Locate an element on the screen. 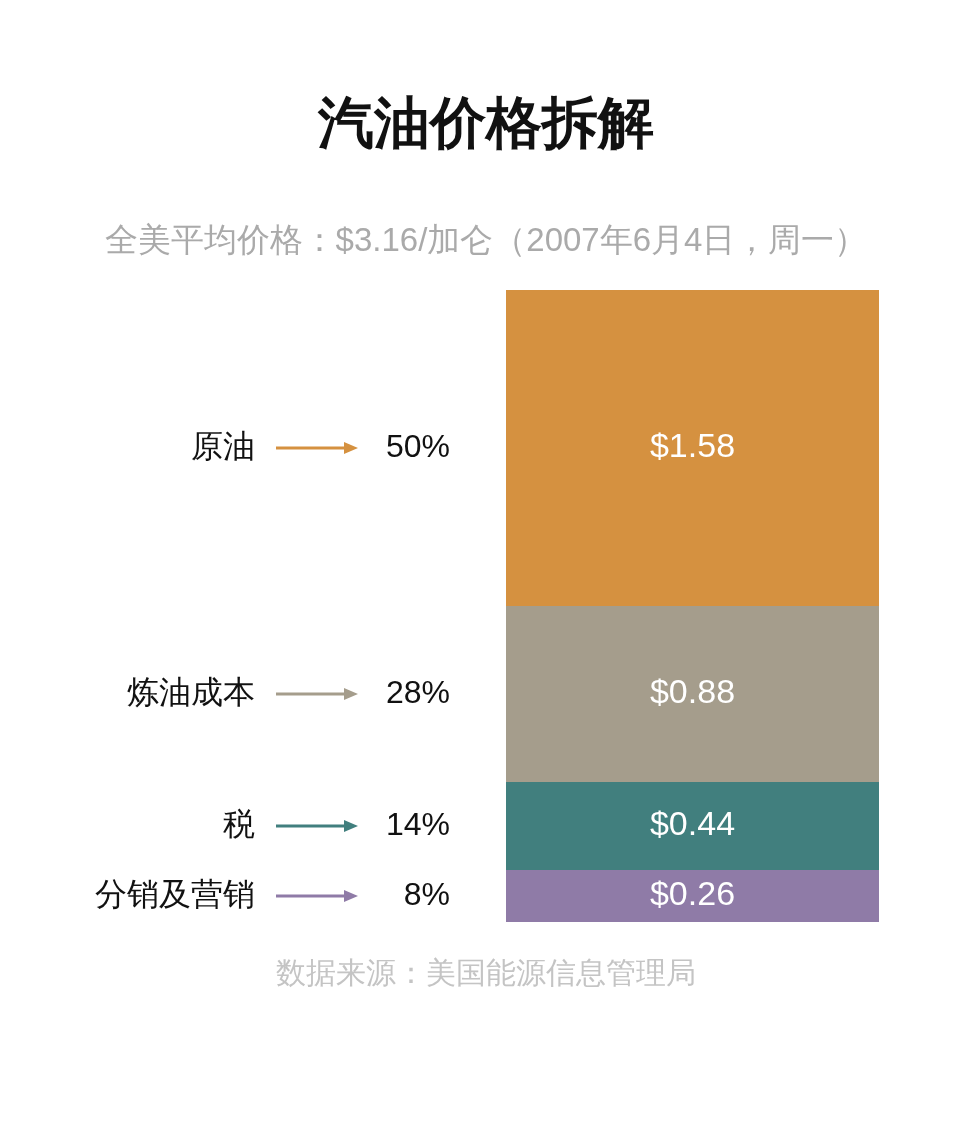 Image resolution: width=972 pixels, height=1137 pixels. legend-label: 分销及营销 is located at coordinates (175, 893).